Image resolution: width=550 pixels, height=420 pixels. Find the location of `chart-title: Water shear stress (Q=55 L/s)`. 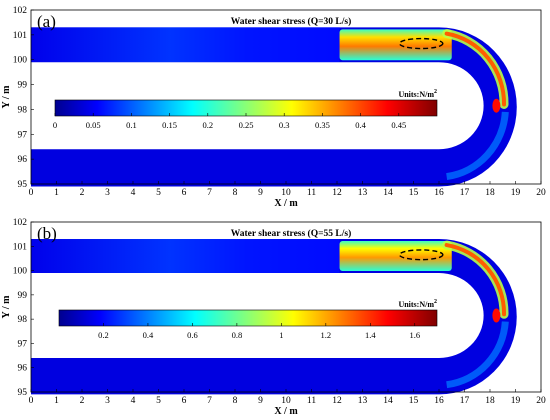

chart-title: Water shear stress (Q=55 L/s) is located at coordinates (291, 233).